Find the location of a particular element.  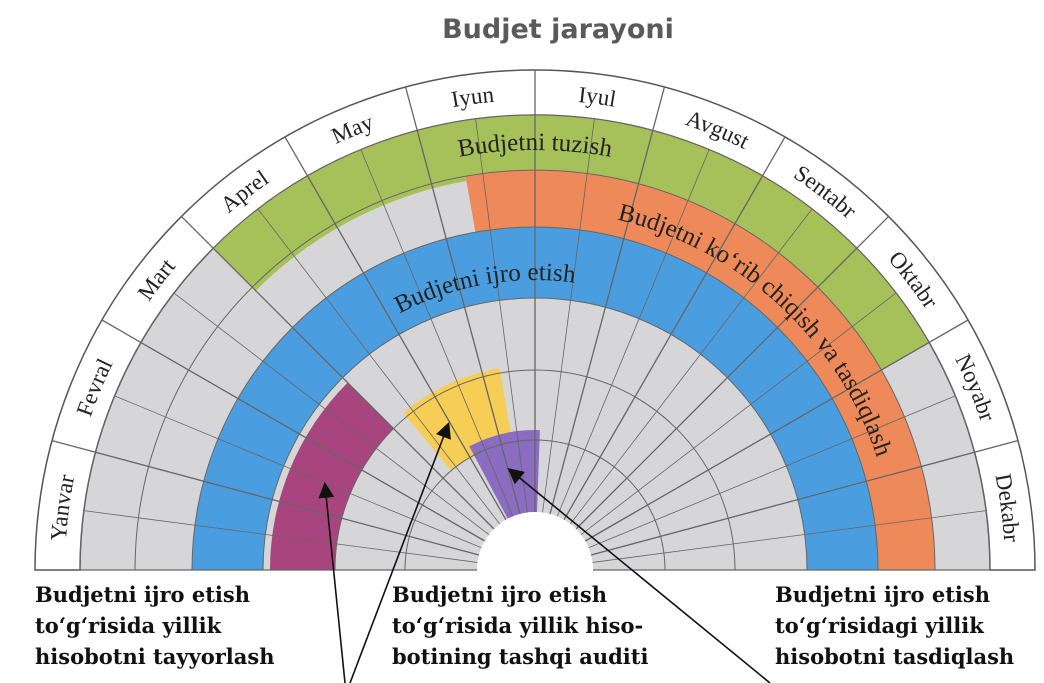

callout-line: hisobotni tasdiqlash is located at coordinates (894, 656).